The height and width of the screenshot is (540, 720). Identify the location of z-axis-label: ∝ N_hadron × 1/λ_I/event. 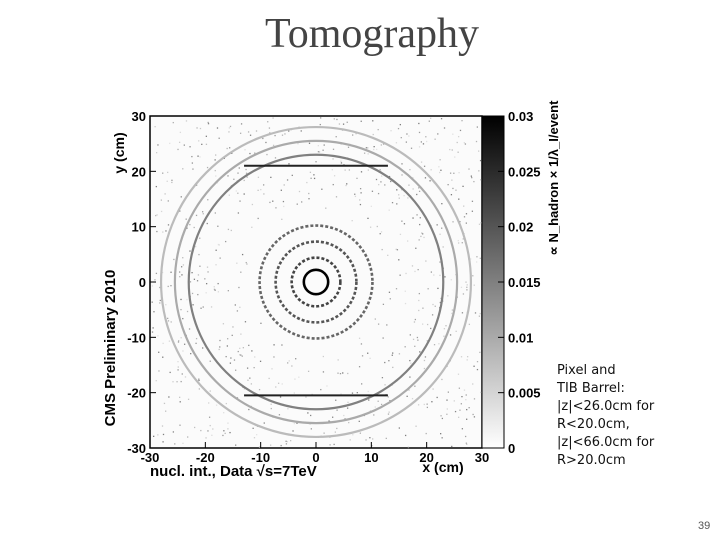
(553, 178).